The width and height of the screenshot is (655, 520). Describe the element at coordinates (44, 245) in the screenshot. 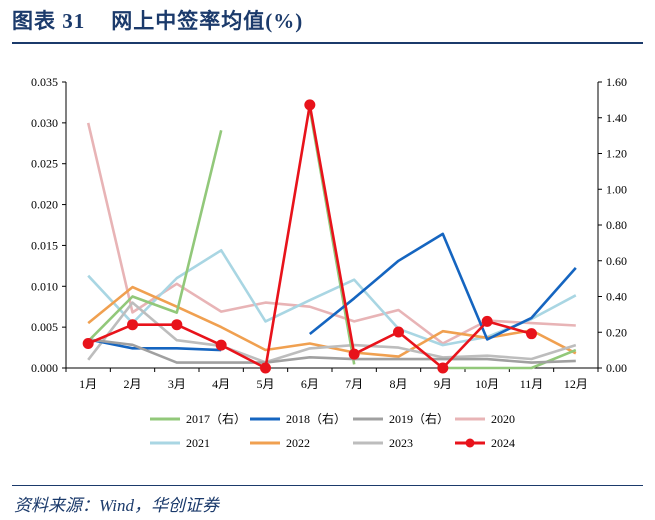

I see `y-left-tick-label: 0.015` at that location.